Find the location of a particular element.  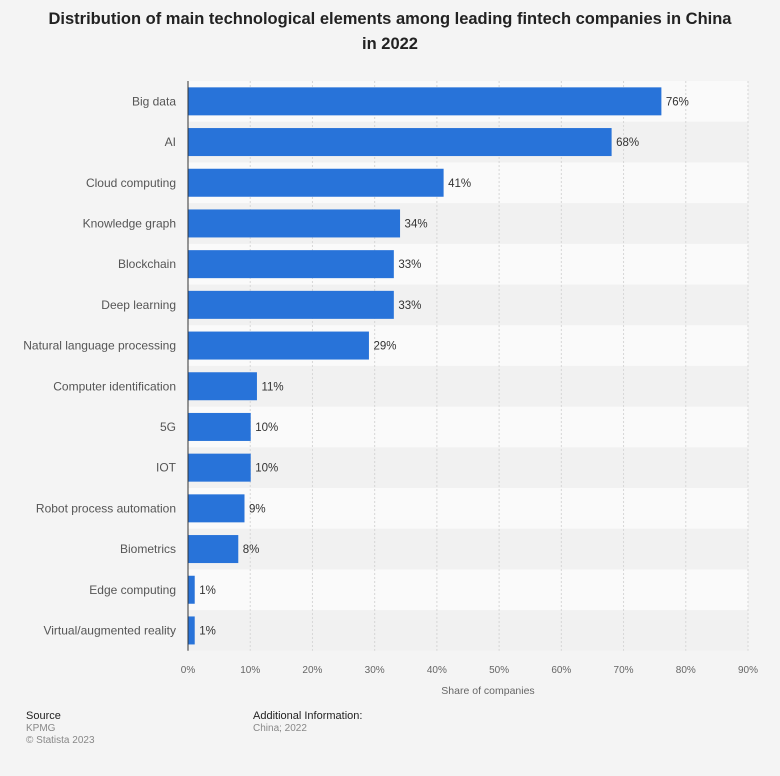

value-label: 34% is located at coordinates (416, 224).